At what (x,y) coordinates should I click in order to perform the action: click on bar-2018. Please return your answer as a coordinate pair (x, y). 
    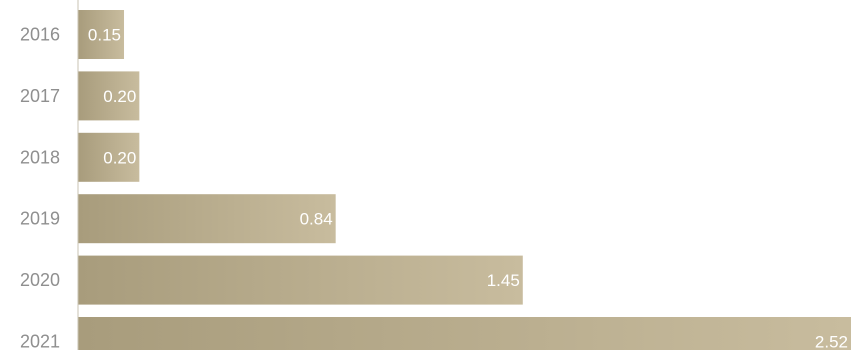
    Looking at the image, I should click on (109, 157).